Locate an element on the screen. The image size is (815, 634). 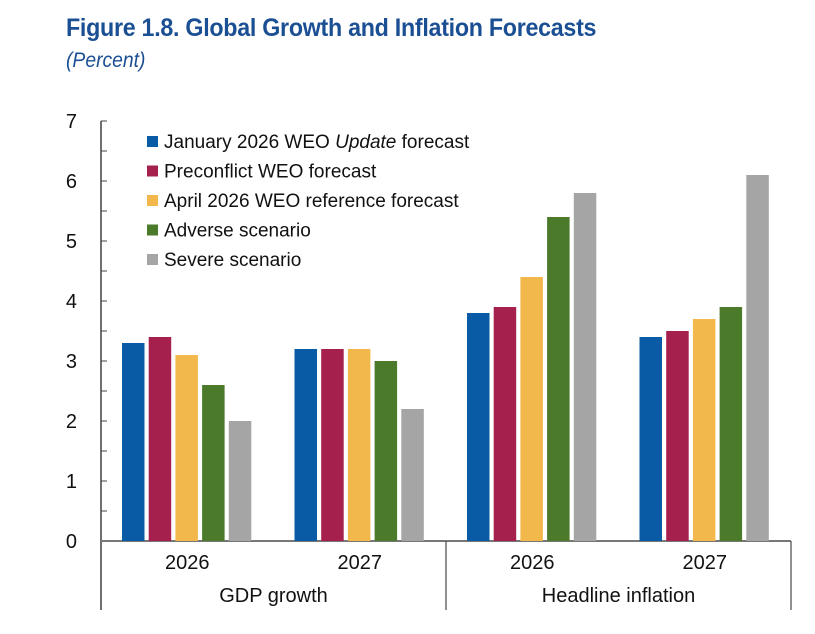
y-tick-label: 7 is located at coordinates (71, 122).